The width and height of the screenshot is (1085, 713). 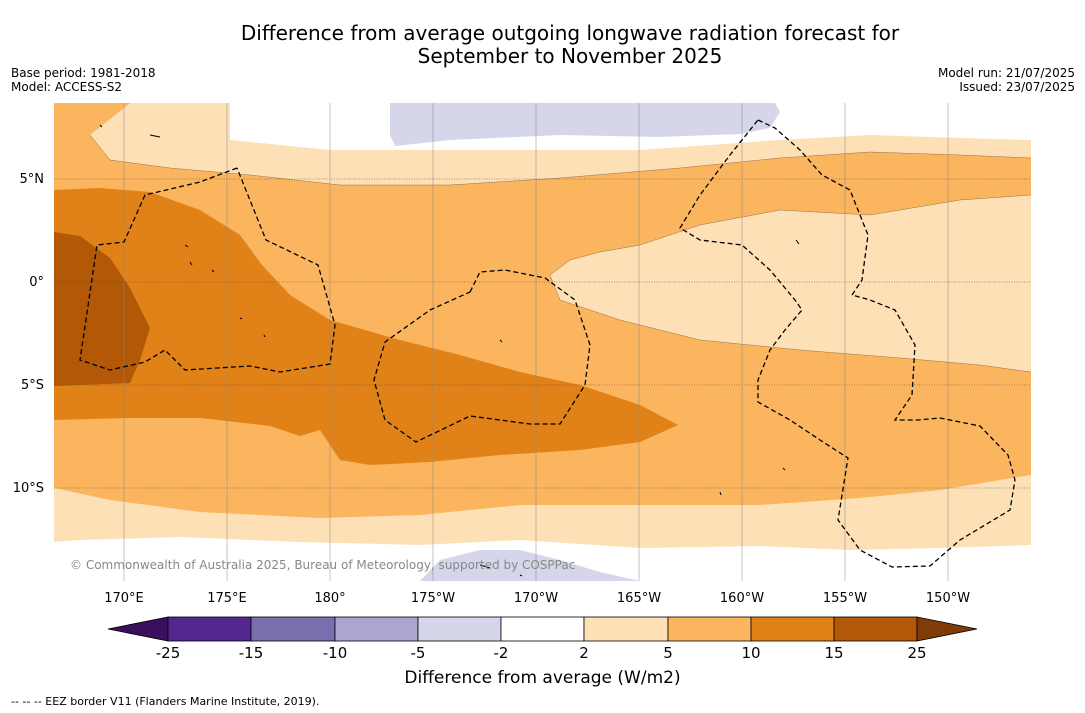 I want to click on lon-label-175e: 175°E, so click(x=227, y=598).